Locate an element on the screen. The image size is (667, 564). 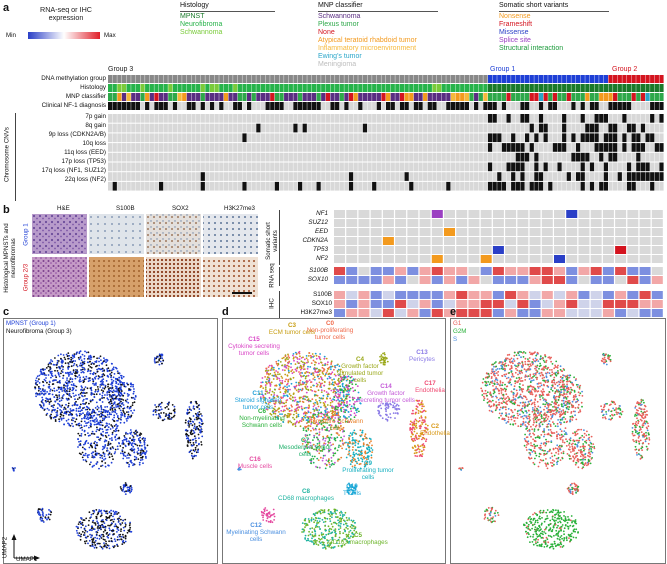
expression-legend-title: RNA-seq or IHC expression is located at coordinates (66, 13).